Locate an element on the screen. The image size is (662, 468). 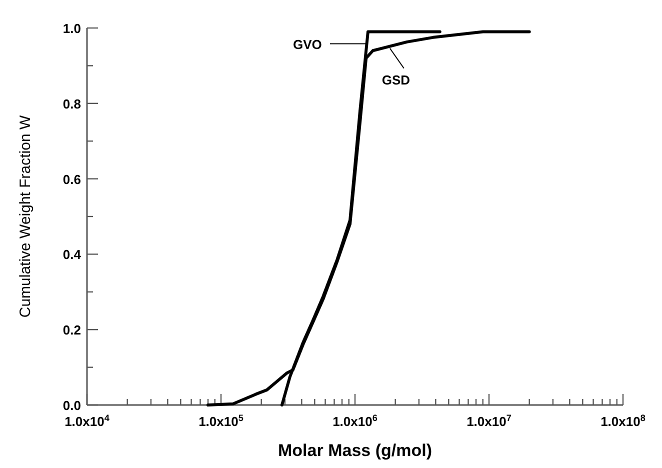
legend-label: GVO is located at coordinates (307, 44).